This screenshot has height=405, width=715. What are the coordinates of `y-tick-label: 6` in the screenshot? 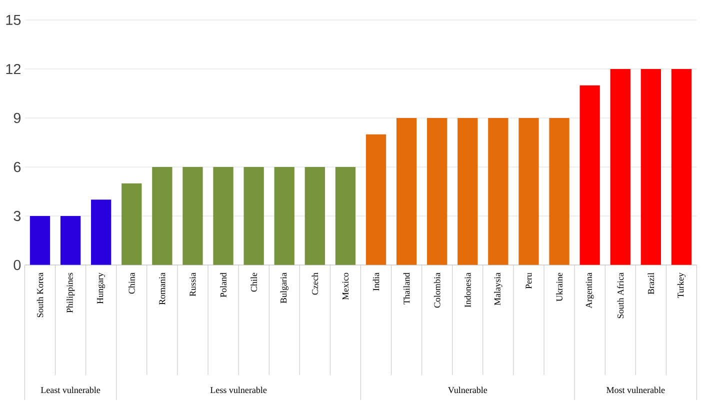 It's located at (17, 167).